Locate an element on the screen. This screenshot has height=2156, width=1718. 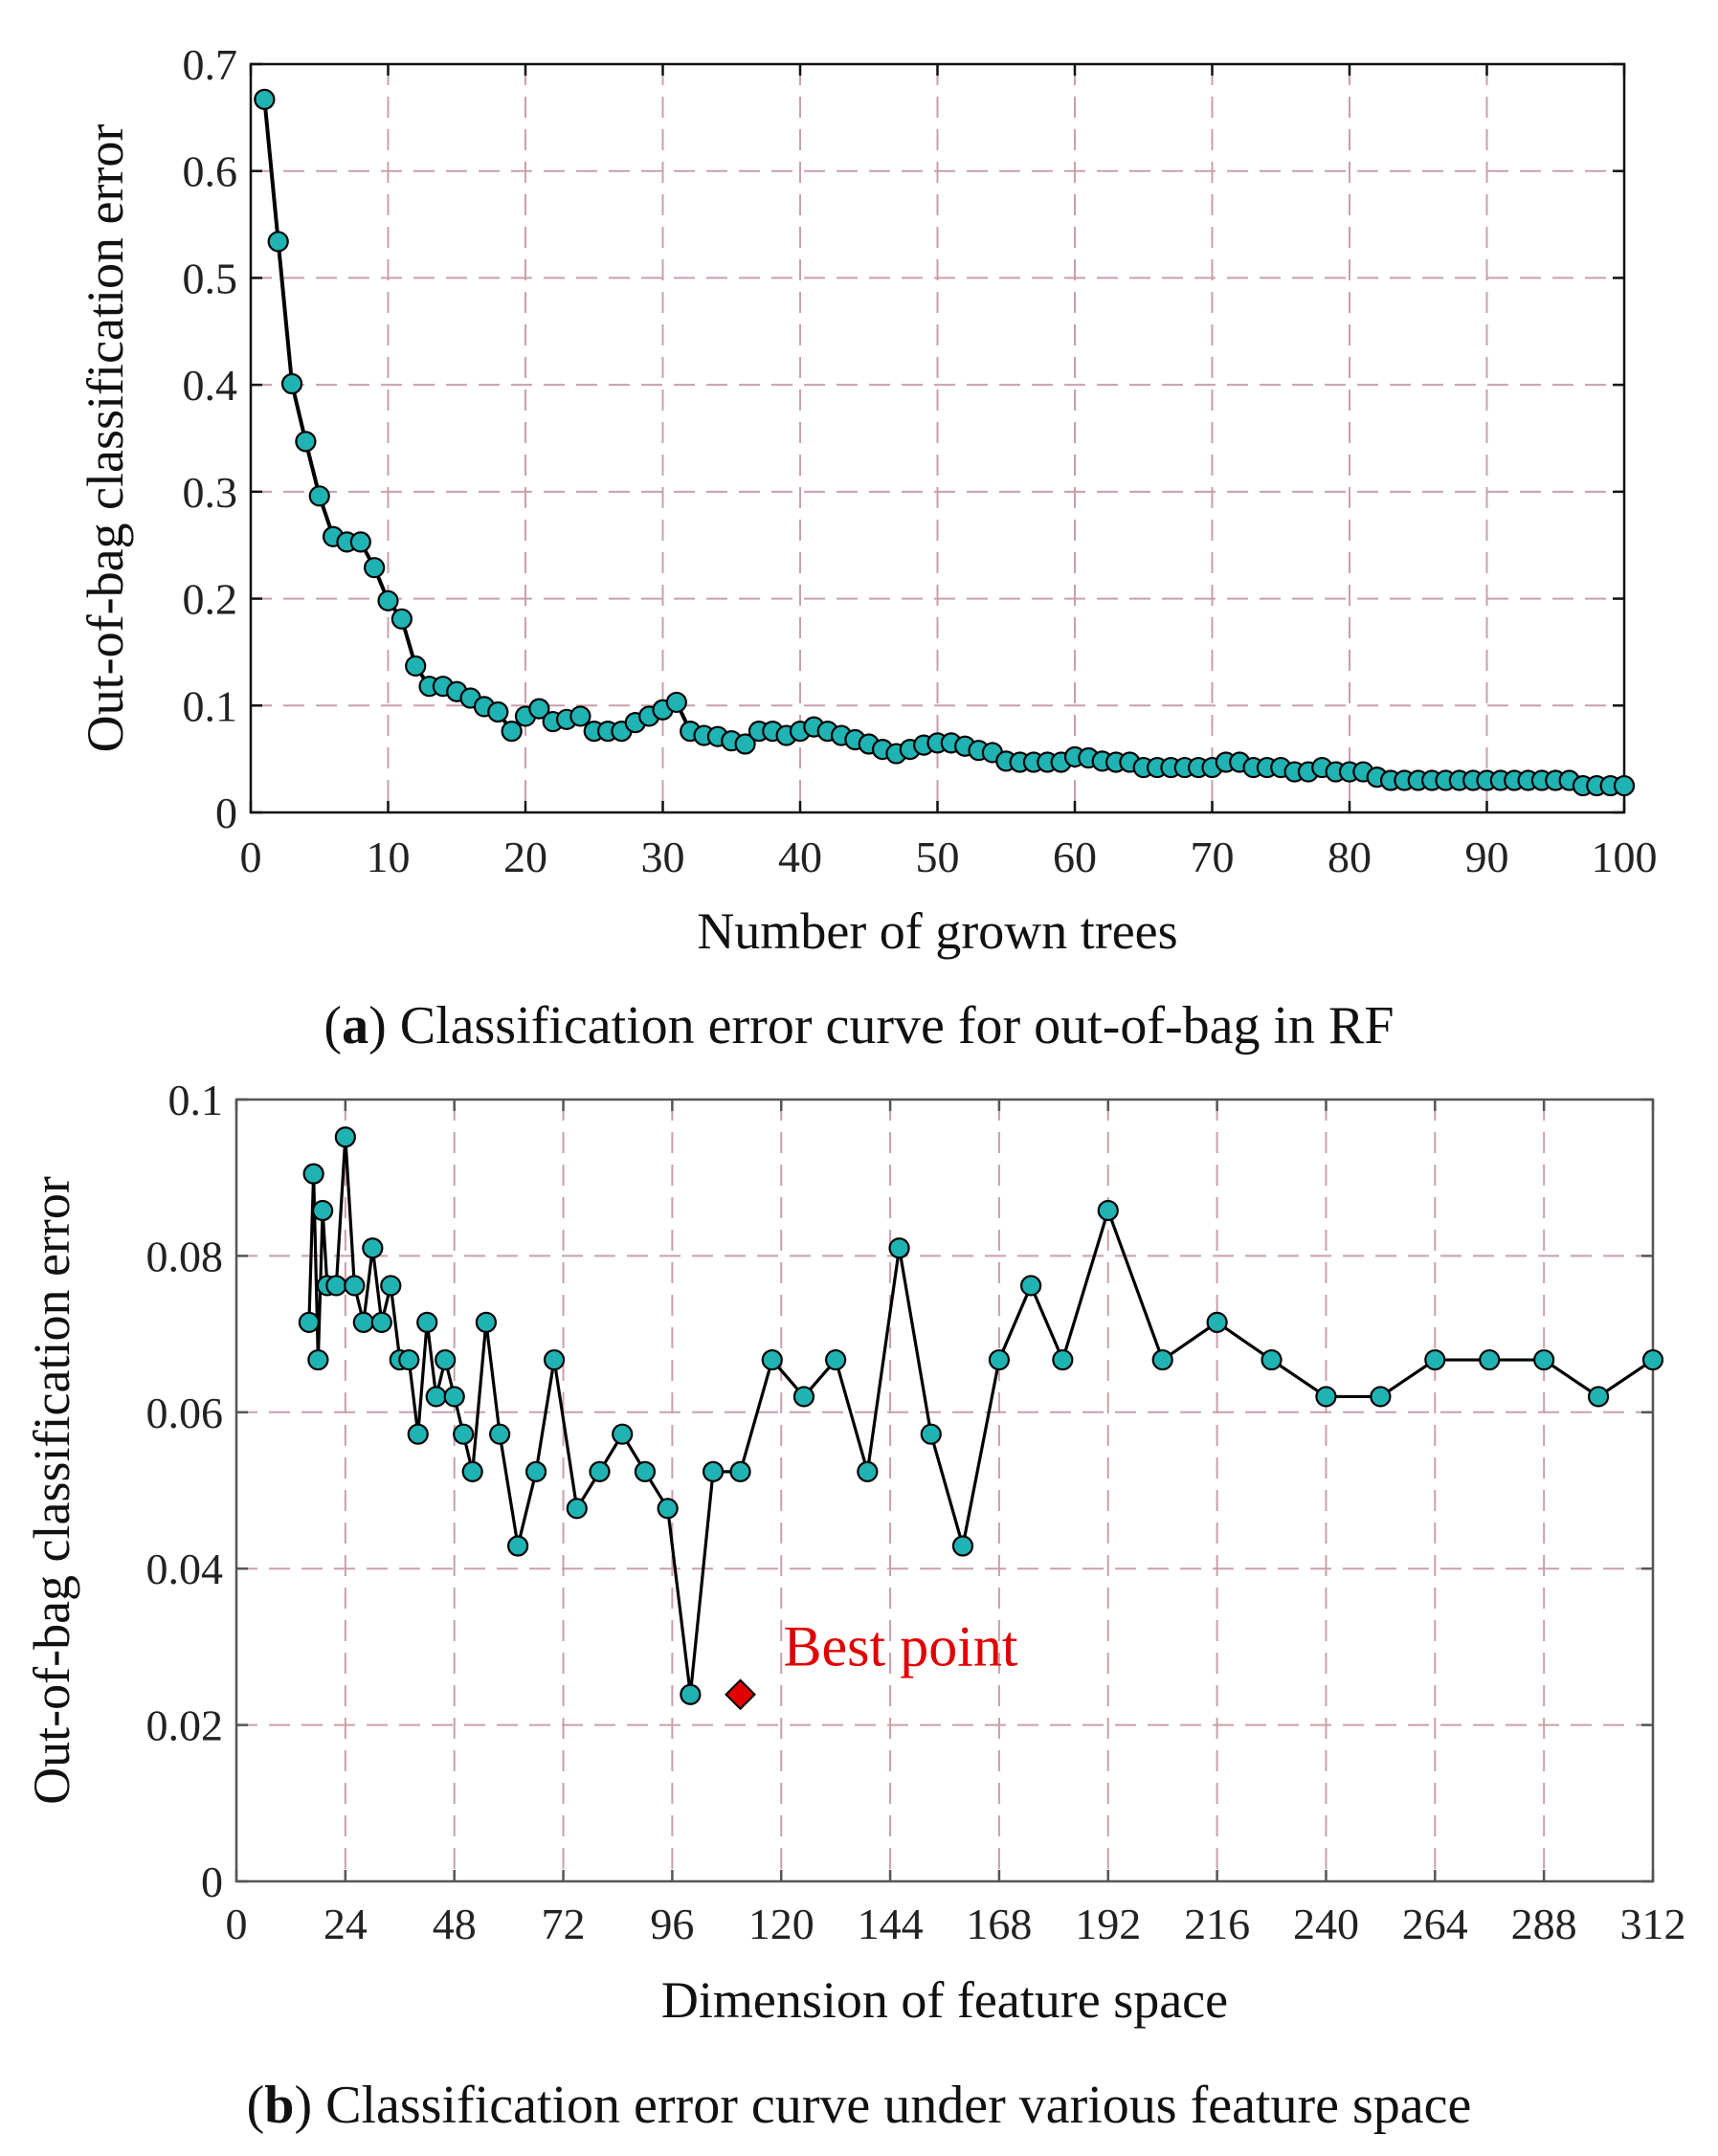
y-tick-label: 0.06 is located at coordinates (185, 1413).